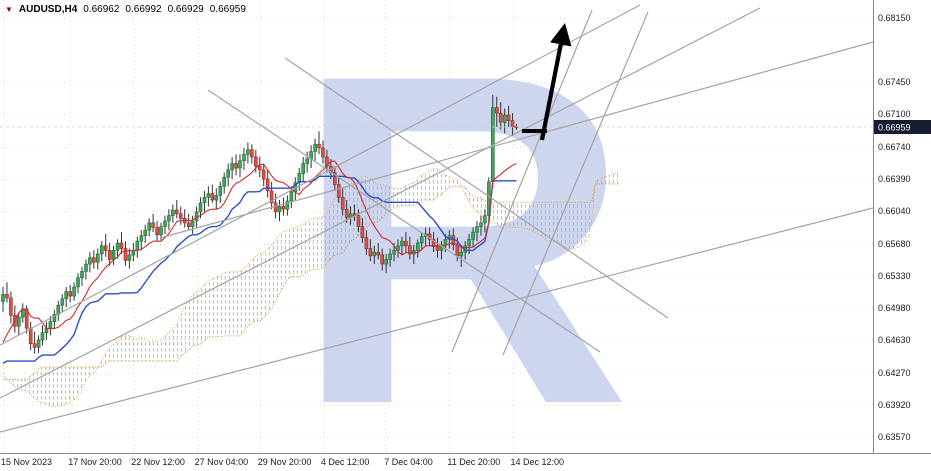 The height and width of the screenshot is (471, 931). Describe the element at coordinates (48, 9) in the screenshot. I see `symbol-timeframe-label: AUDUSD,H4` at that location.